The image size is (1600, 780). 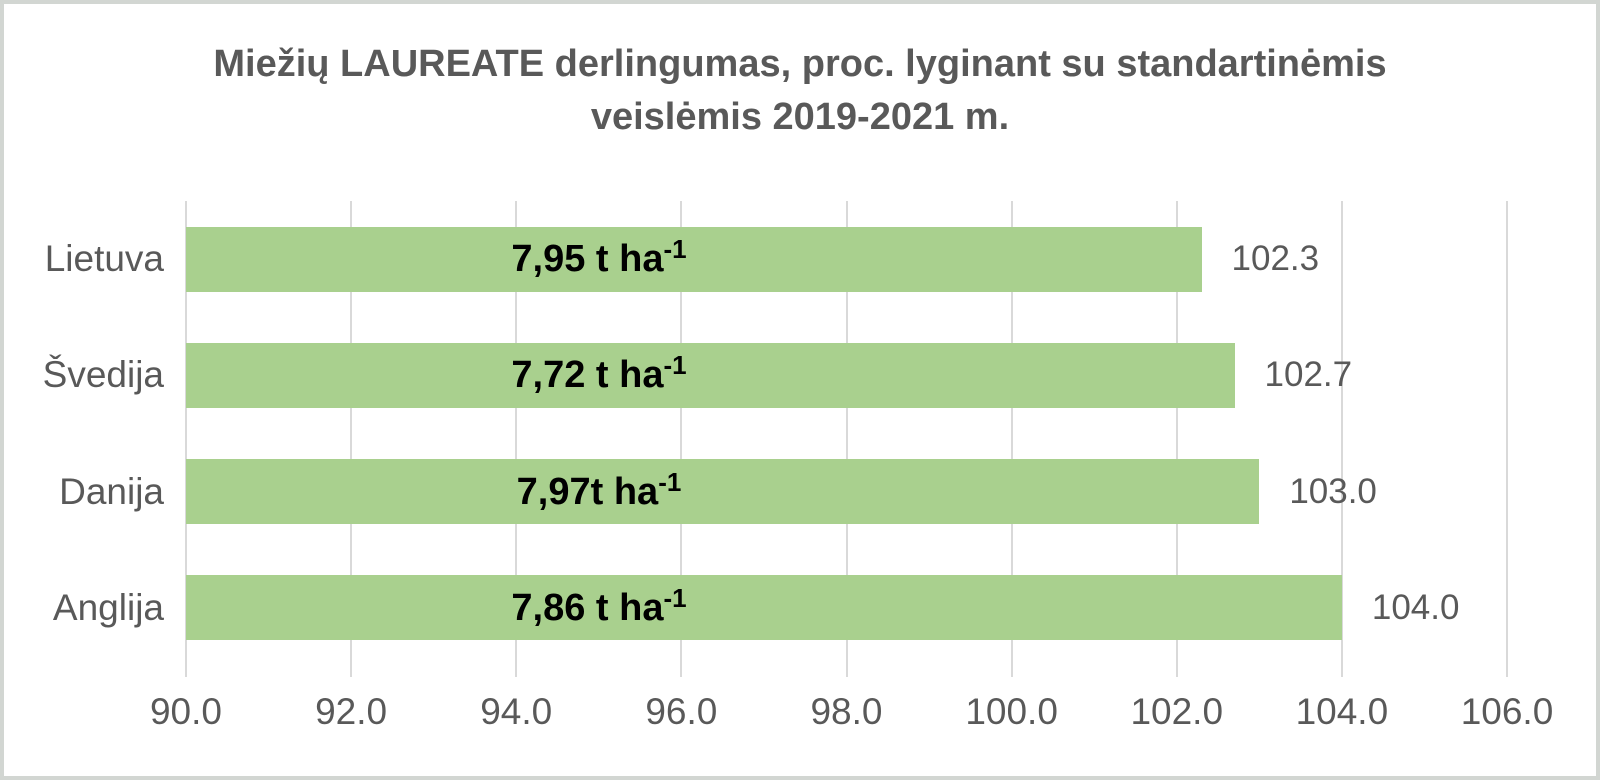 What do you see at coordinates (800, 117) in the screenshot?
I see `chart-title-line2: veislėmis 2019-2021 m.` at bounding box center [800, 117].